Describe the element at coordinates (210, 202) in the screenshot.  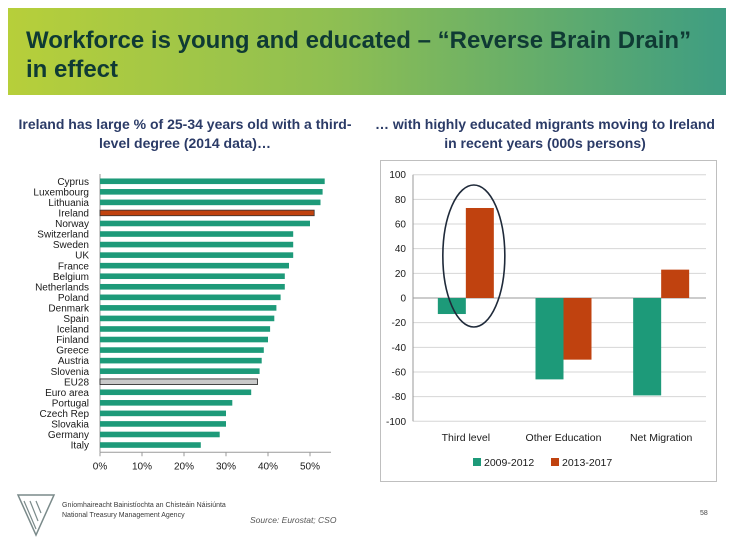
I see `bar-lithuania` at that location.